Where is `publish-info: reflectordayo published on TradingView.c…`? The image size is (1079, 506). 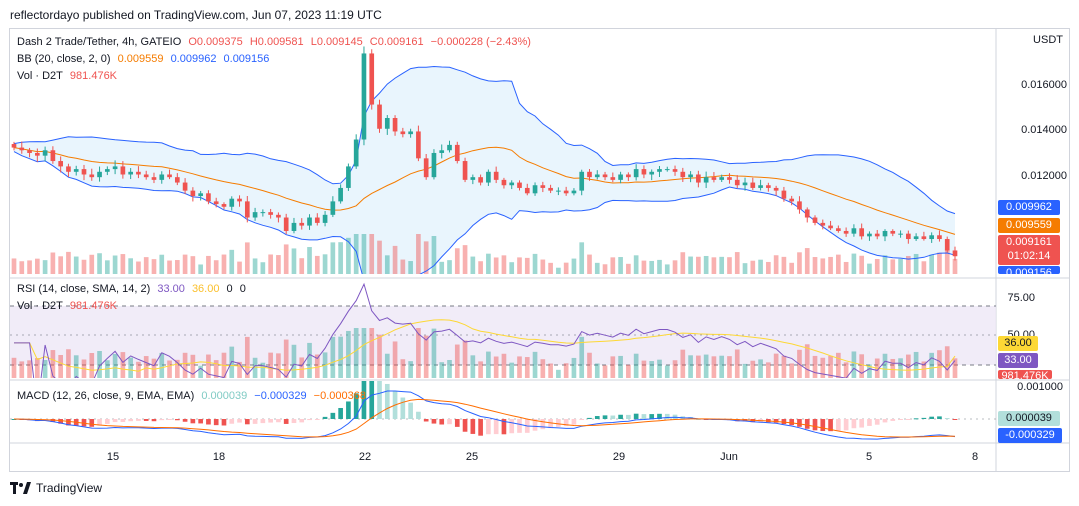 publish-info: reflectordayo published on TradingView.c… is located at coordinates (196, 15).